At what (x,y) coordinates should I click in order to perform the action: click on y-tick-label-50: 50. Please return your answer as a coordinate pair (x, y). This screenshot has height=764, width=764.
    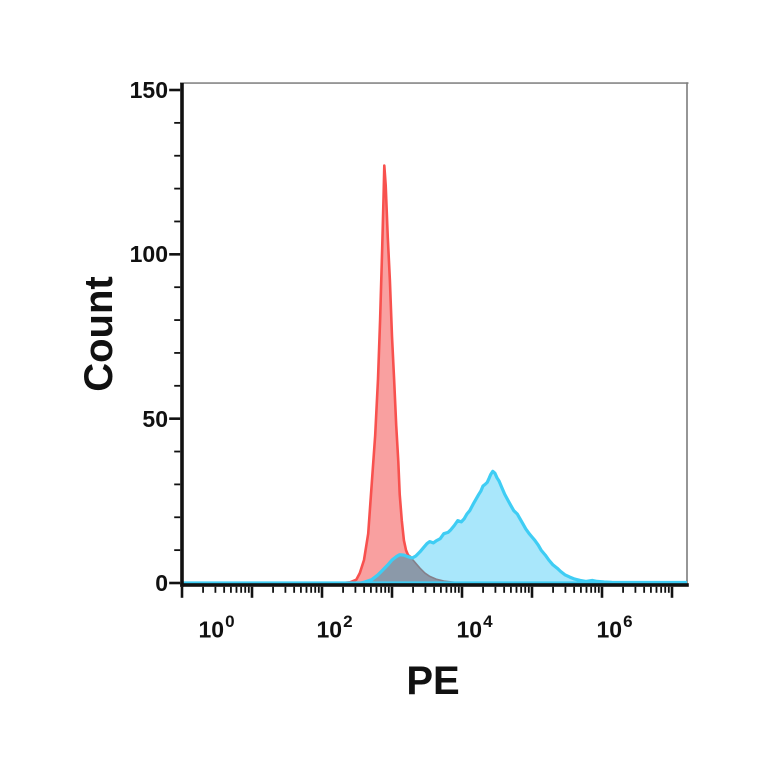
    Looking at the image, I should click on (155, 418).